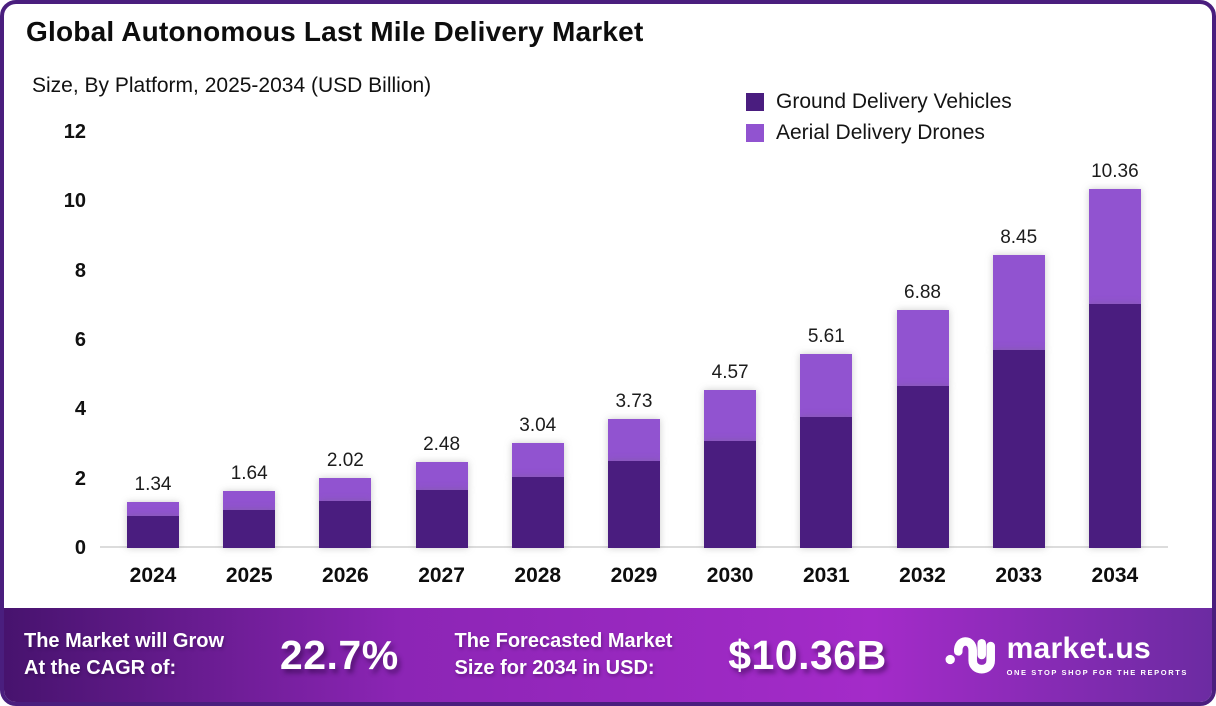  Describe the element at coordinates (1097, 672) in the screenshot. I see `brand-tagline: ONE STOP SHOP FOR THE REPORTS` at that location.